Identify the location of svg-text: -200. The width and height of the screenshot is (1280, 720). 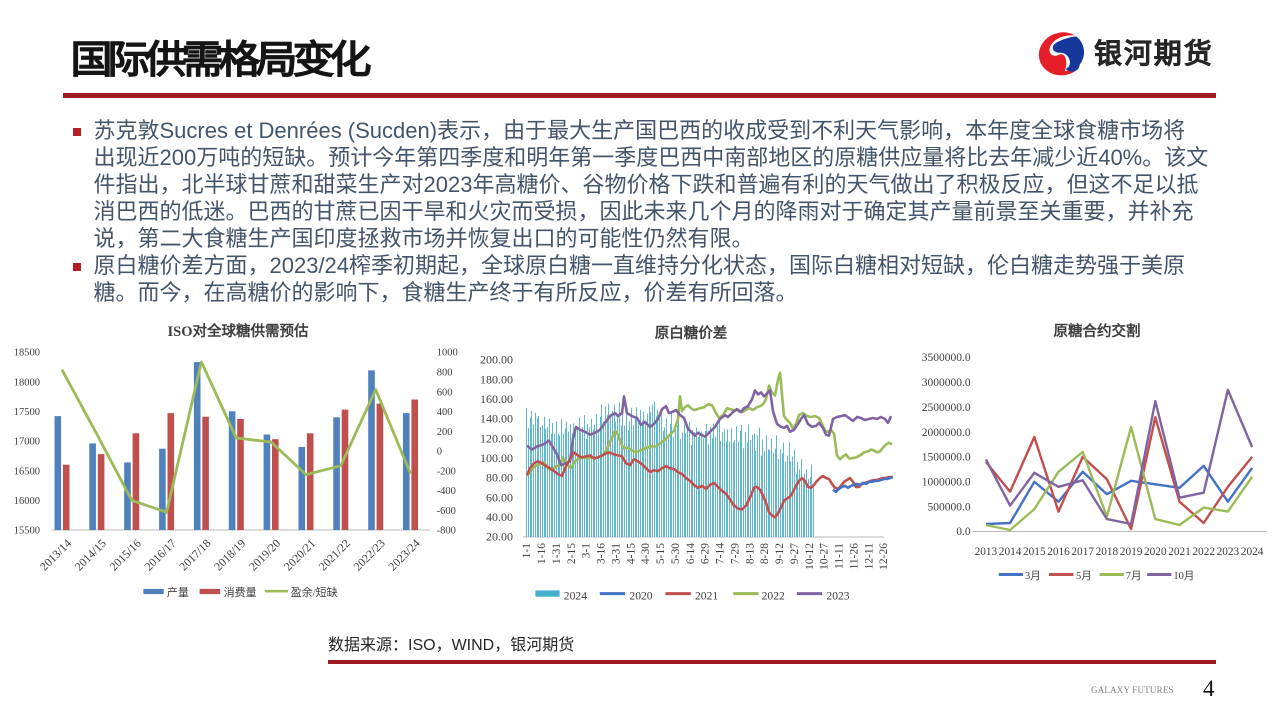
(446, 471).